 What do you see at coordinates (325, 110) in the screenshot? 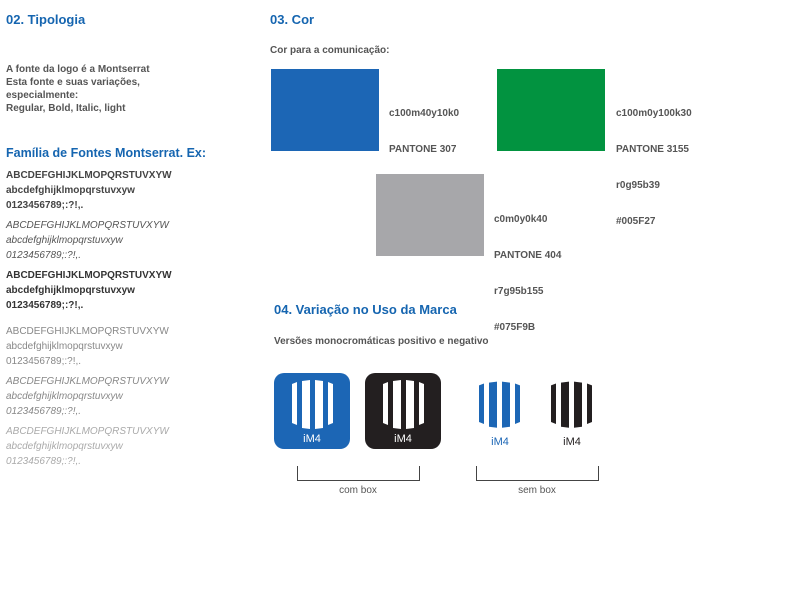
I see `color-swatch-blue` at bounding box center [325, 110].